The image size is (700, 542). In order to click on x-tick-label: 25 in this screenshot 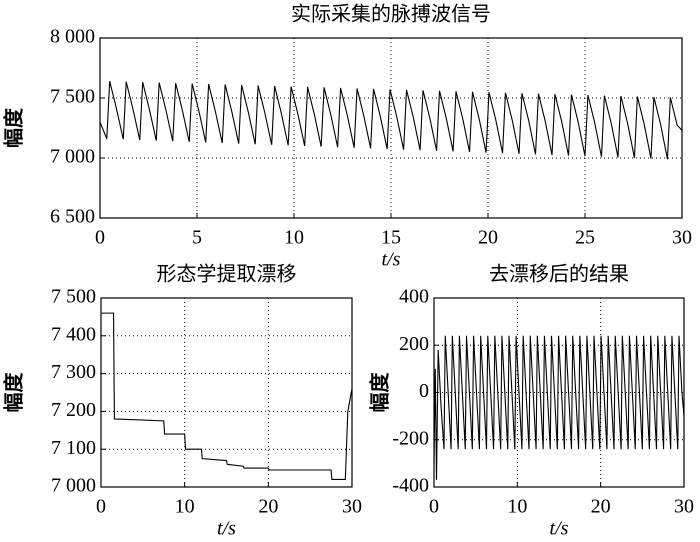, I will do `click(585, 238)`.